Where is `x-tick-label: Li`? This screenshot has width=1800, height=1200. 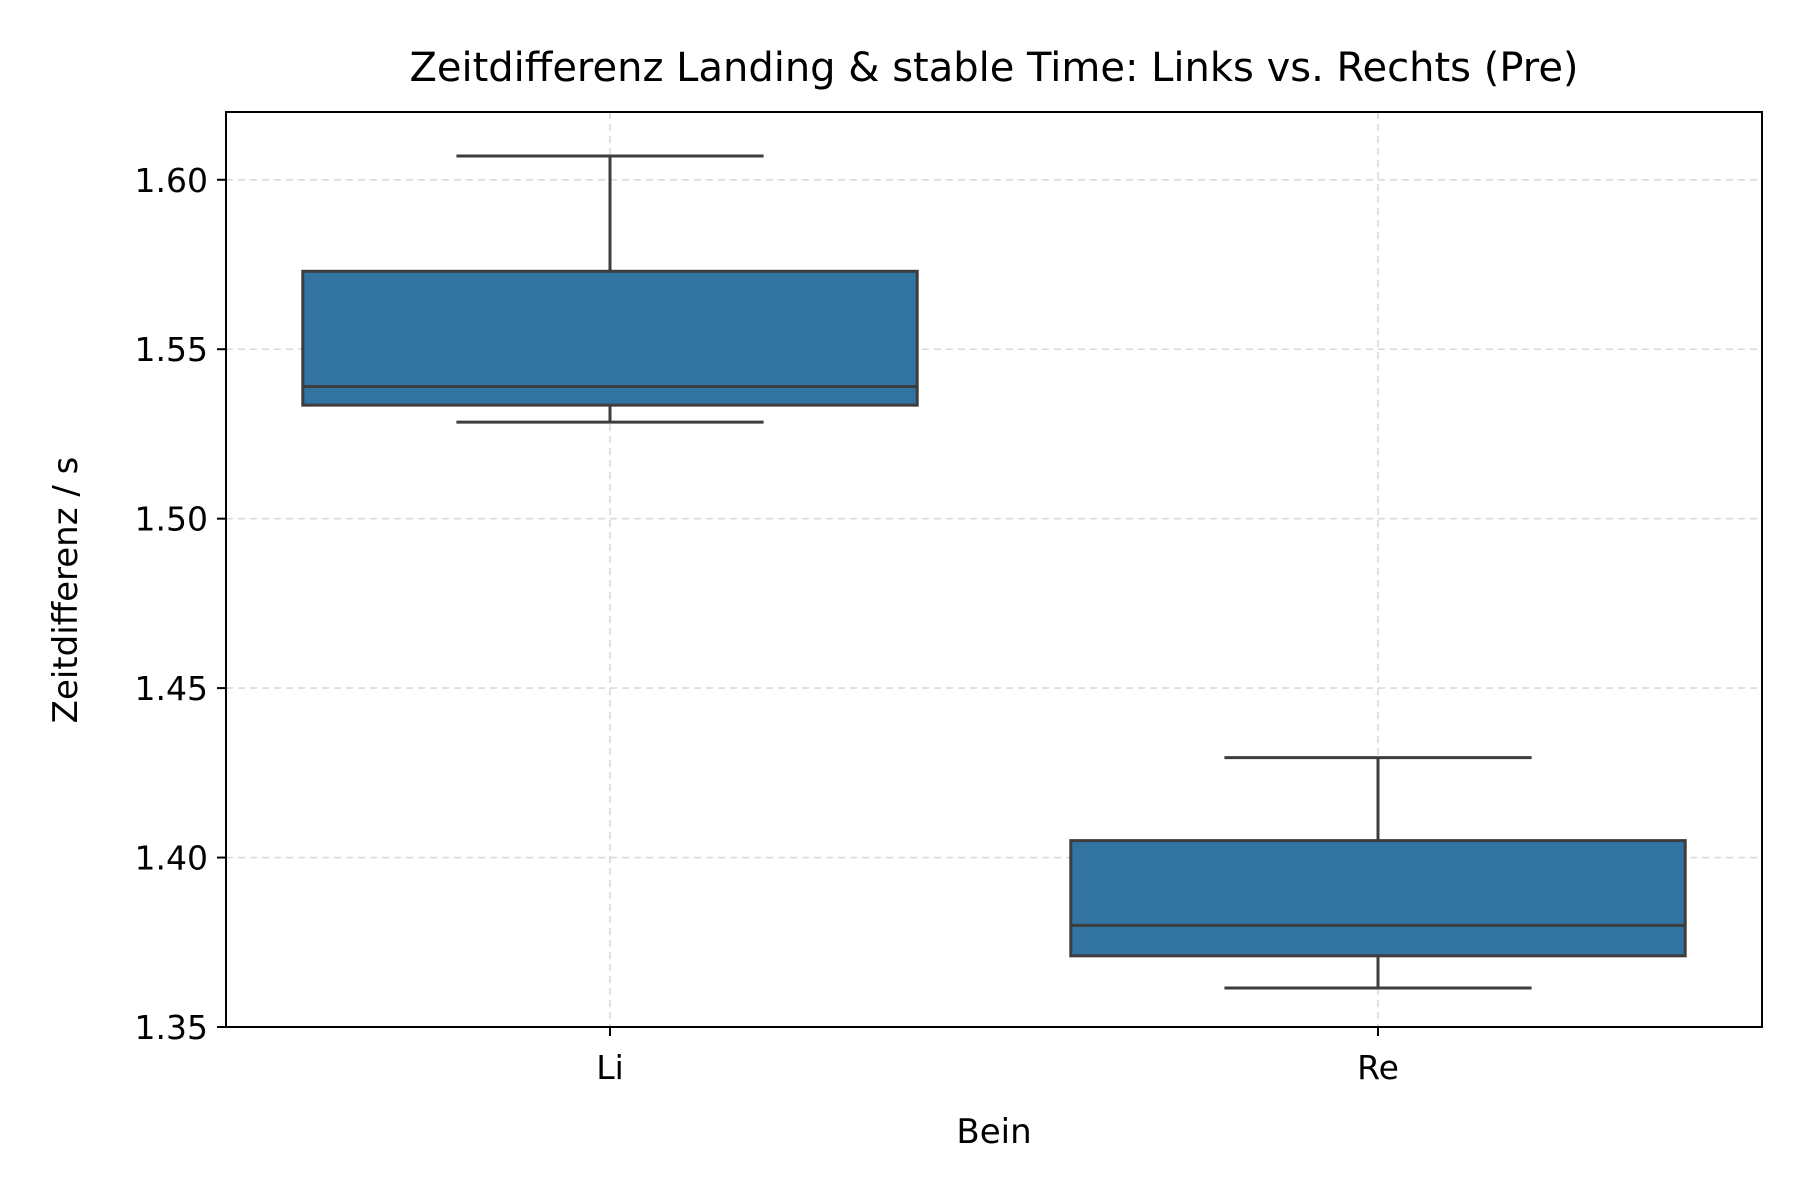
x-tick-label: Li is located at coordinates (610, 1067).